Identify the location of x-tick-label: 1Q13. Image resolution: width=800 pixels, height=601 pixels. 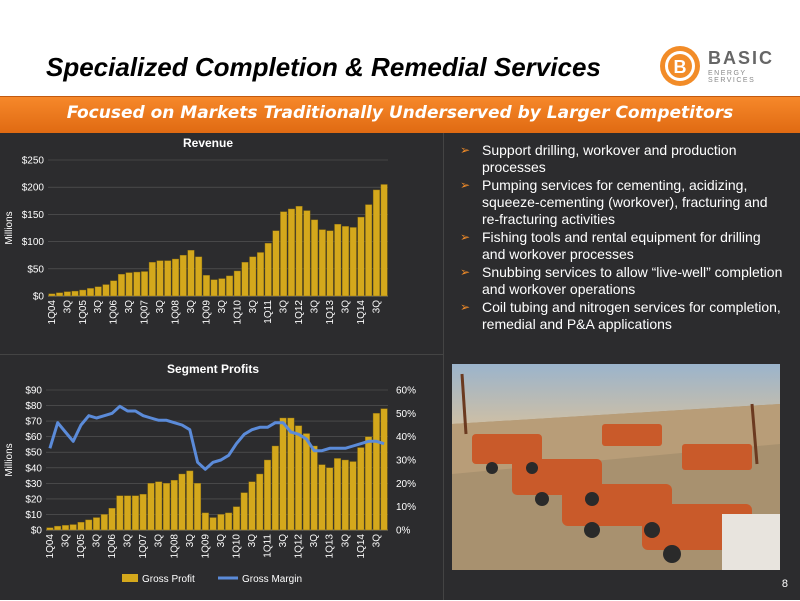
(330, 312).